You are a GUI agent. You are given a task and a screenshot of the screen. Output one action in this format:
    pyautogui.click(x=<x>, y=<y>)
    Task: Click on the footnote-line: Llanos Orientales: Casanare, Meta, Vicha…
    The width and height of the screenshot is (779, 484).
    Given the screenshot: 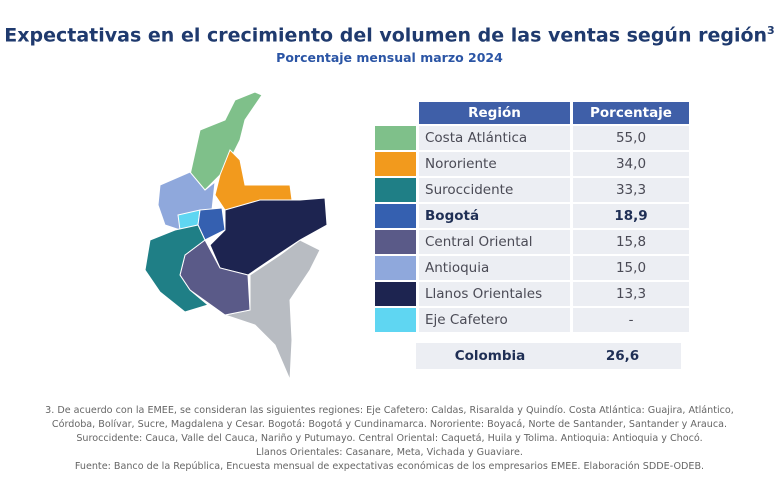 What is the action you would take?
    pyautogui.click(x=389, y=452)
    